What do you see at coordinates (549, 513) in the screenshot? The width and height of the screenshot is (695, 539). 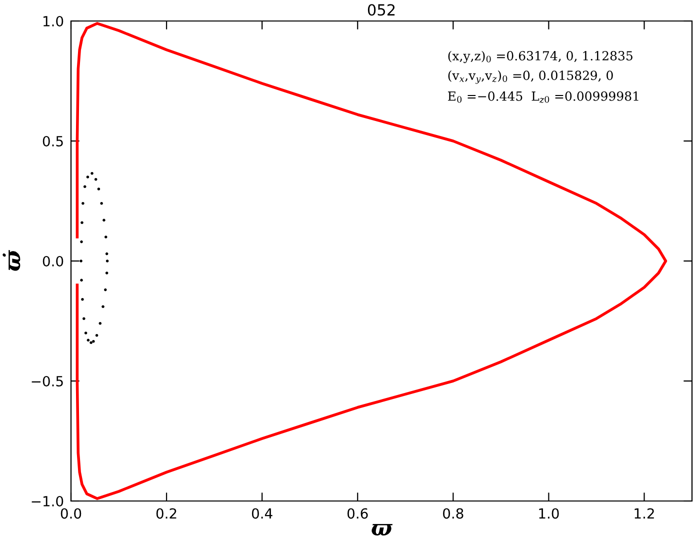 I see `x-tick-label: 1.0` at bounding box center [549, 513].